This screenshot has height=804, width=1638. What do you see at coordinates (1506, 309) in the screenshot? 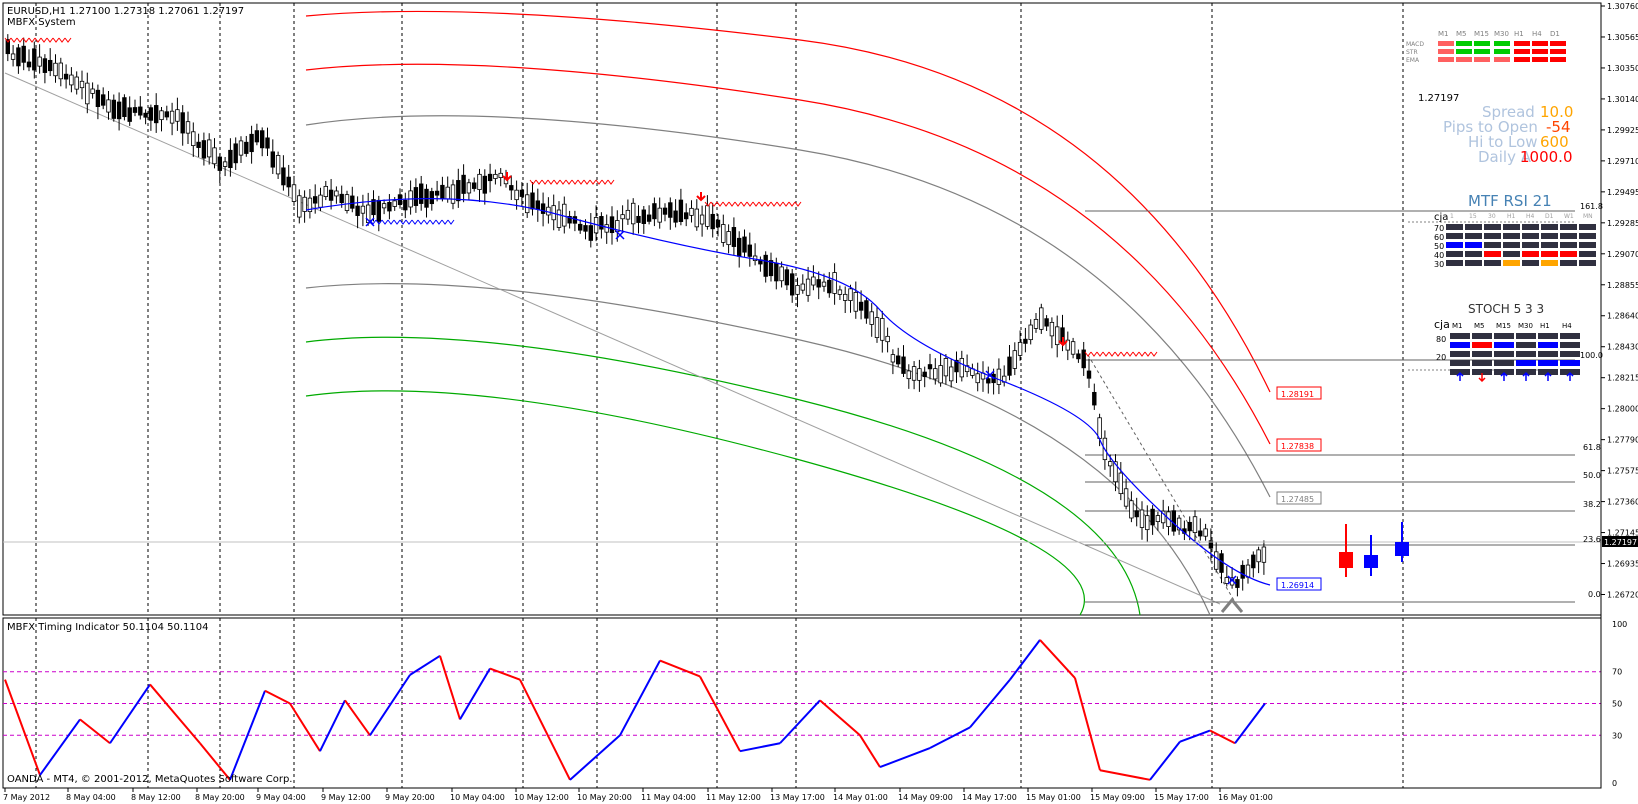
I see `stoch-title: STOCH 5 3 3` at bounding box center [1506, 309].